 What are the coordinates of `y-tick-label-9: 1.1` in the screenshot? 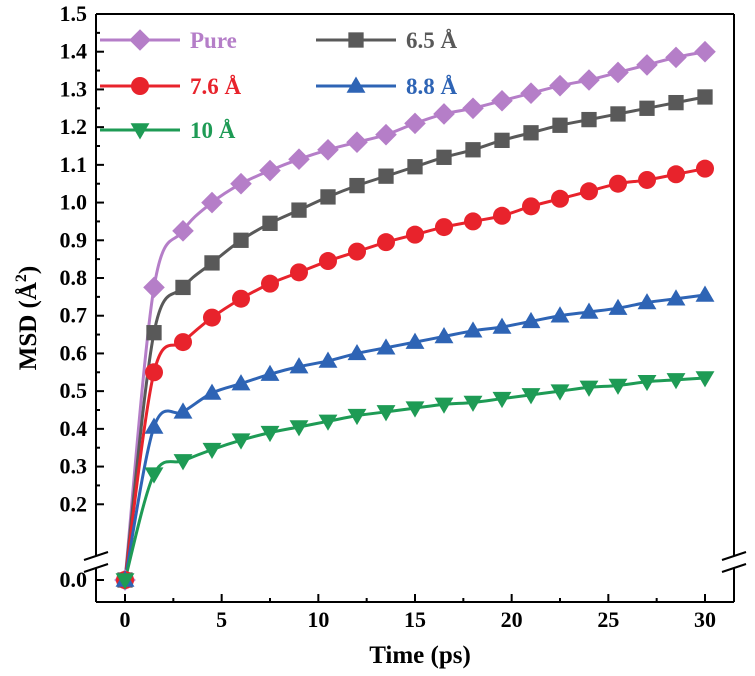 It's located at (74, 164).